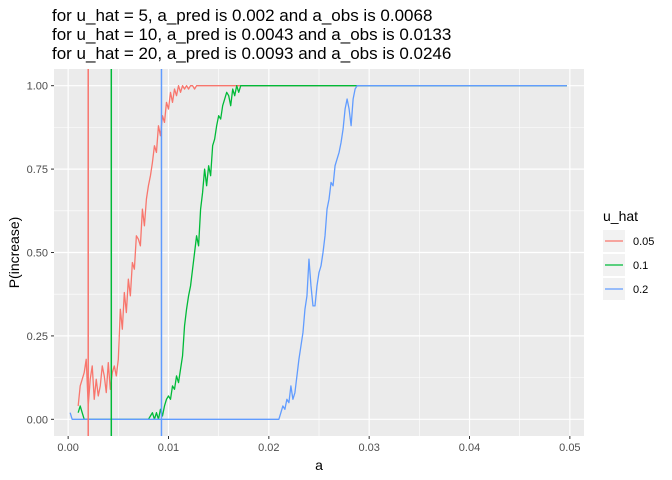 Image resolution: width=672 pixels, height=480 pixels. What do you see at coordinates (628, 265) in the screenshot?
I see `legend-items: 0.05 0.1 0.2` at bounding box center [628, 265].